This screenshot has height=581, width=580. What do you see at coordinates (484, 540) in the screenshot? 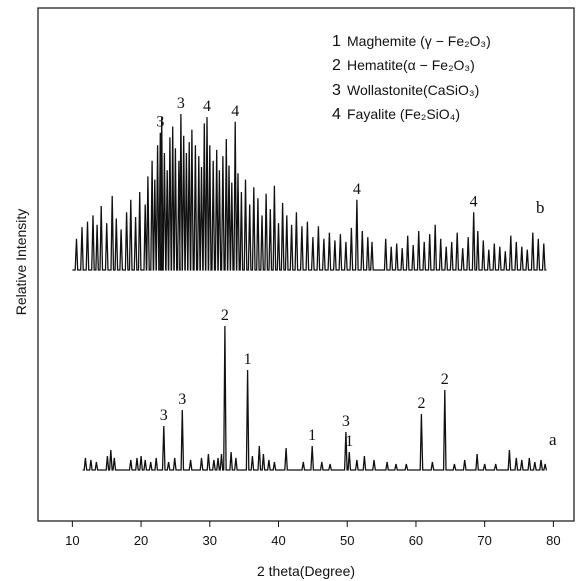
I see `x-tick-label-70: 70` at bounding box center [484, 540].